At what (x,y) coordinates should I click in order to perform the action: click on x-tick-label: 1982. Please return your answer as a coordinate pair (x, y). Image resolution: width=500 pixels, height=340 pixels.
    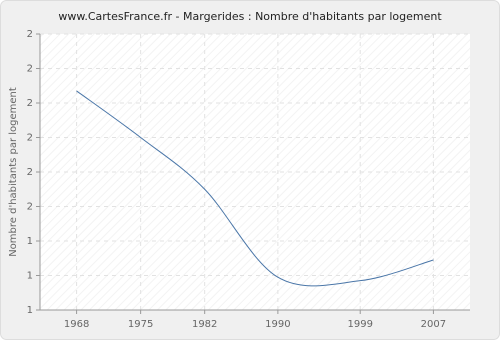
    Looking at the image, I should click on (204, 324).